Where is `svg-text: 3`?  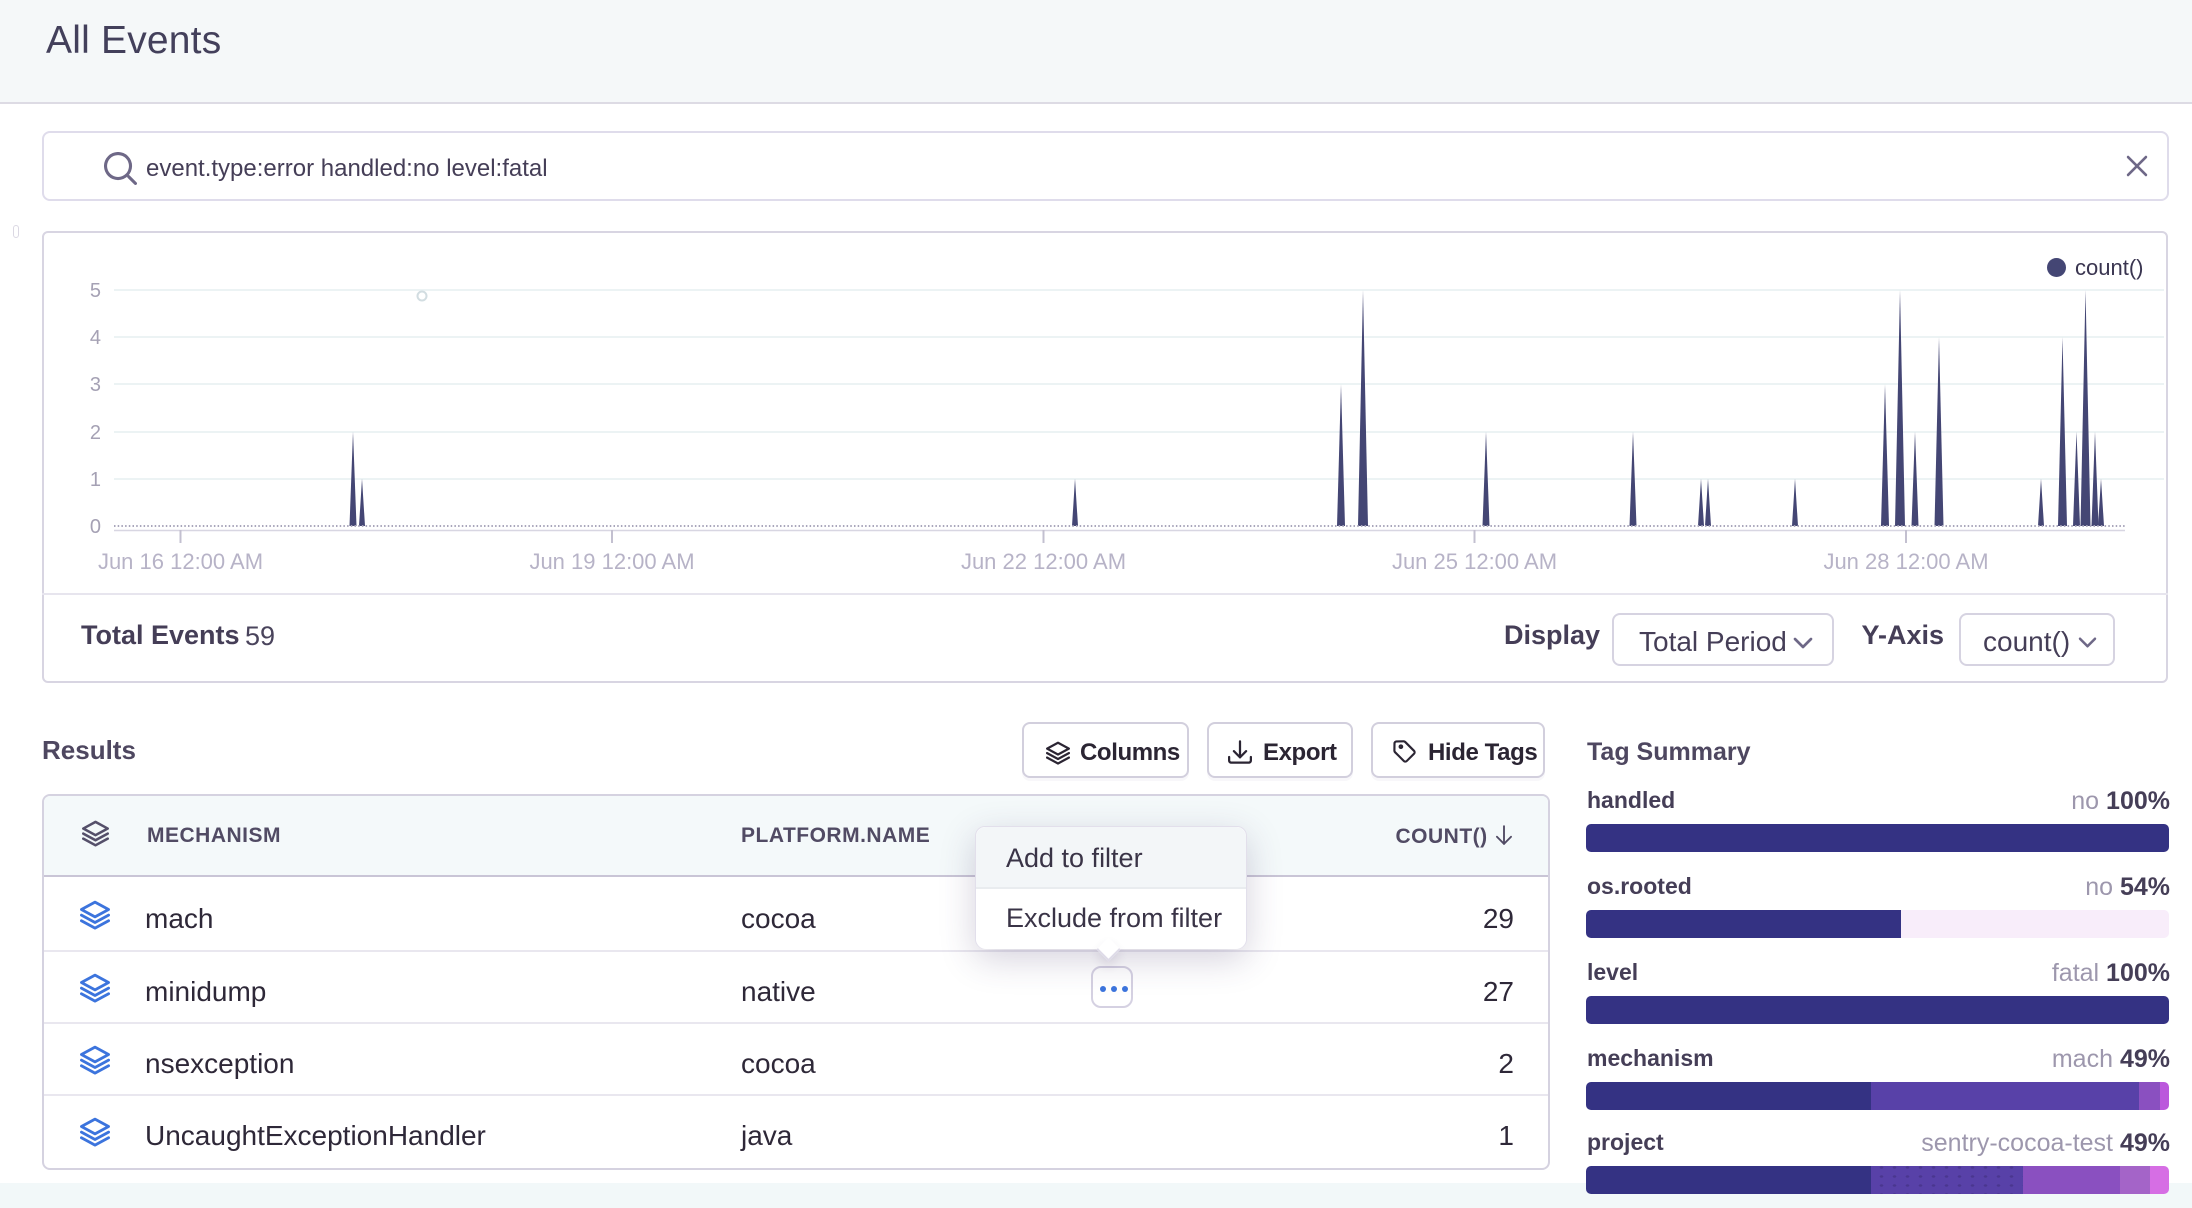
svg-text: 3 is located at coordinates (95, 385).